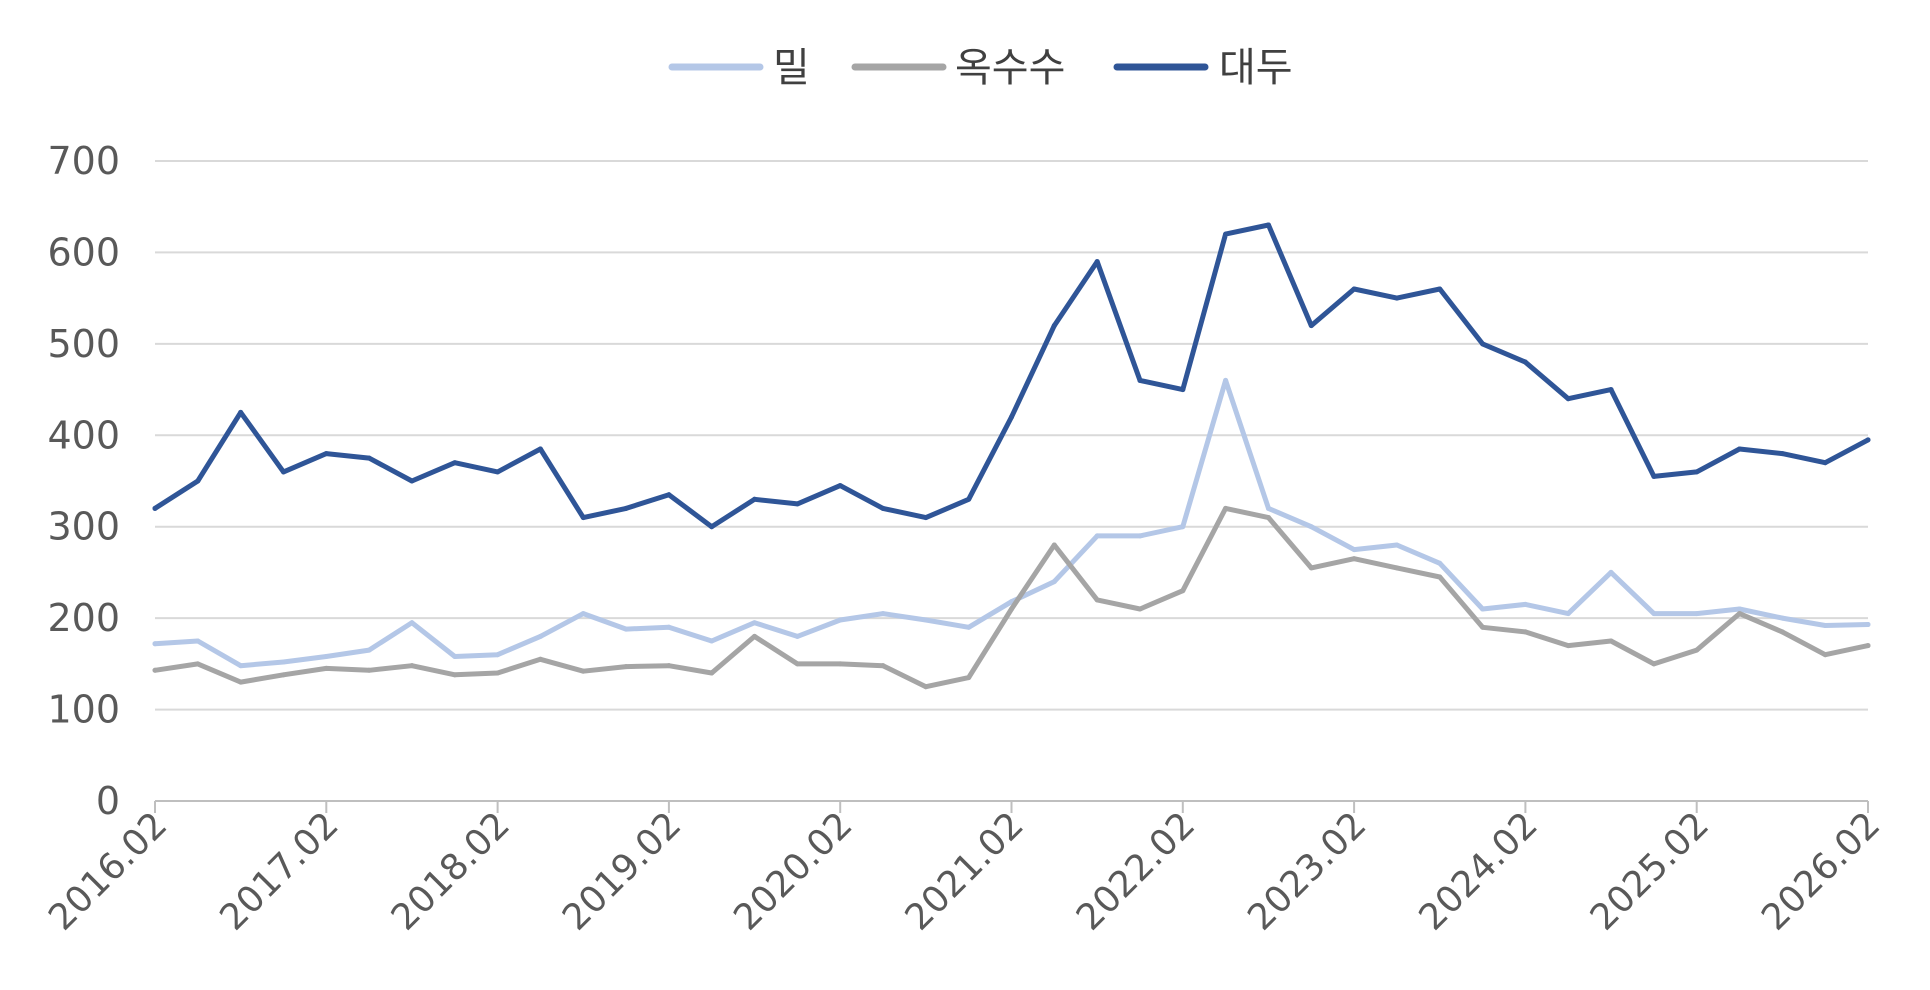  I want to click on legend: 밀 옥수수 대두, so click(980, 68).